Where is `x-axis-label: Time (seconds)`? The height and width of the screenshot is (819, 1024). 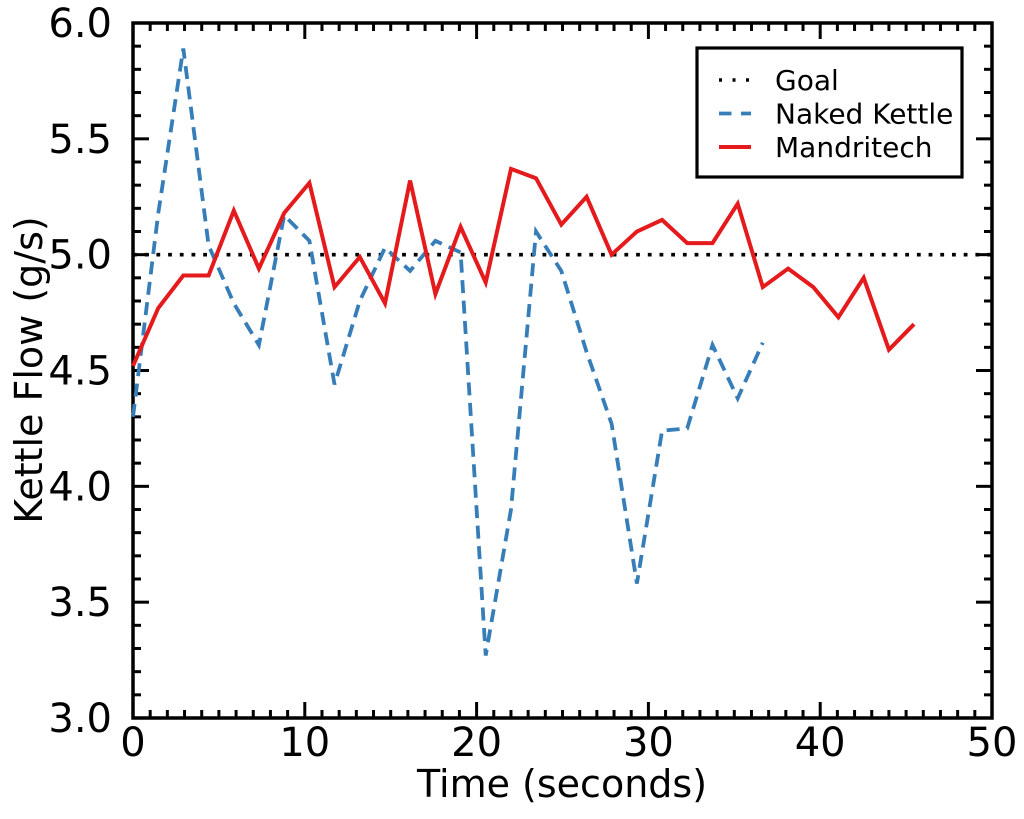 x-axis-label: Time (seconds) is located at coordinates (561, 784).